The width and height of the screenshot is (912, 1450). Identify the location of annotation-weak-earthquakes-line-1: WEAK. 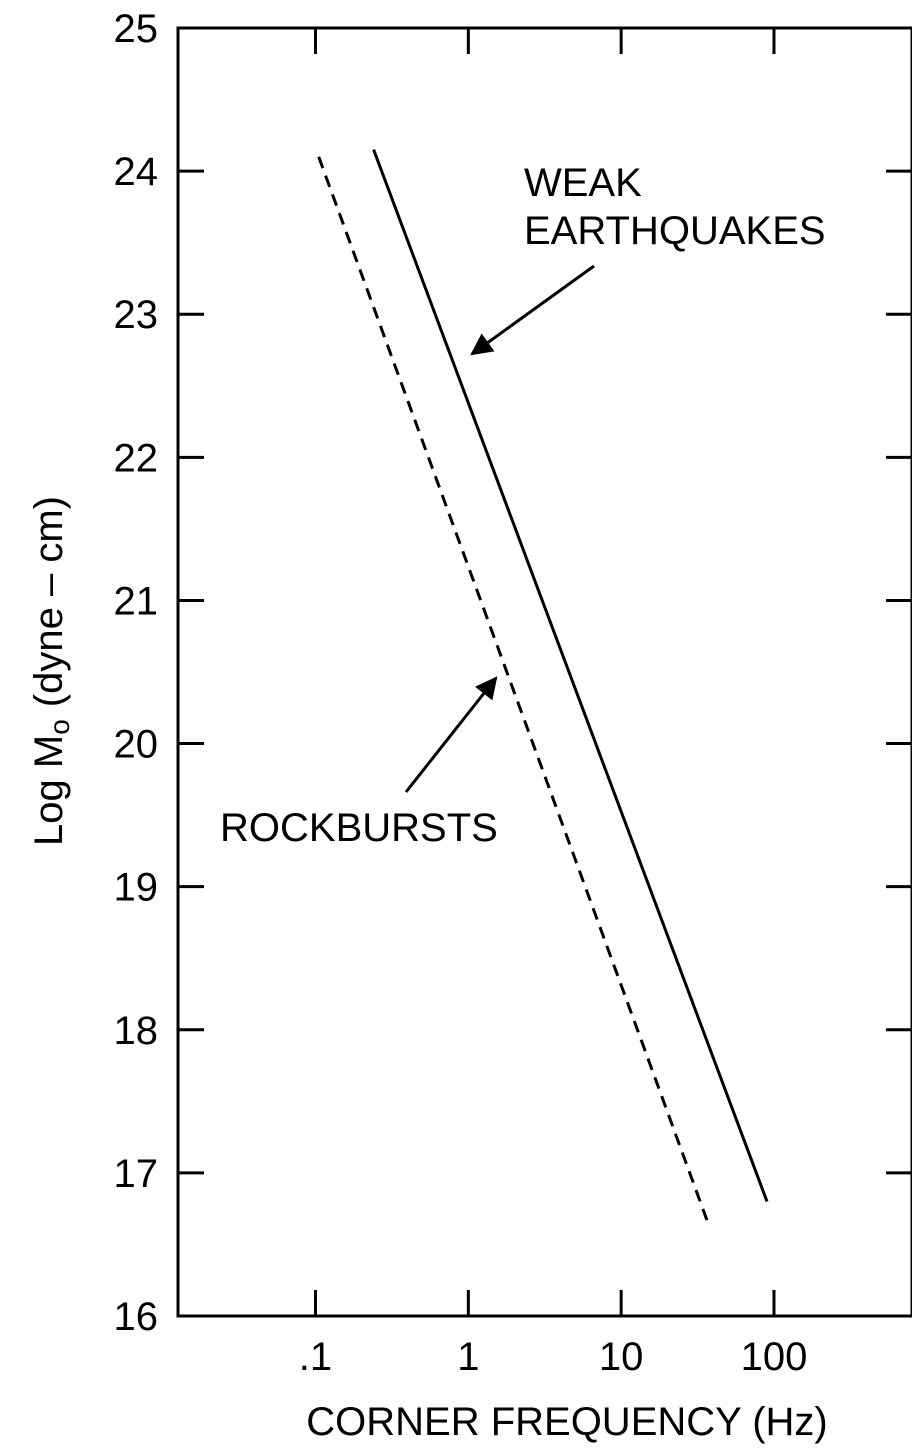
(583, 183).